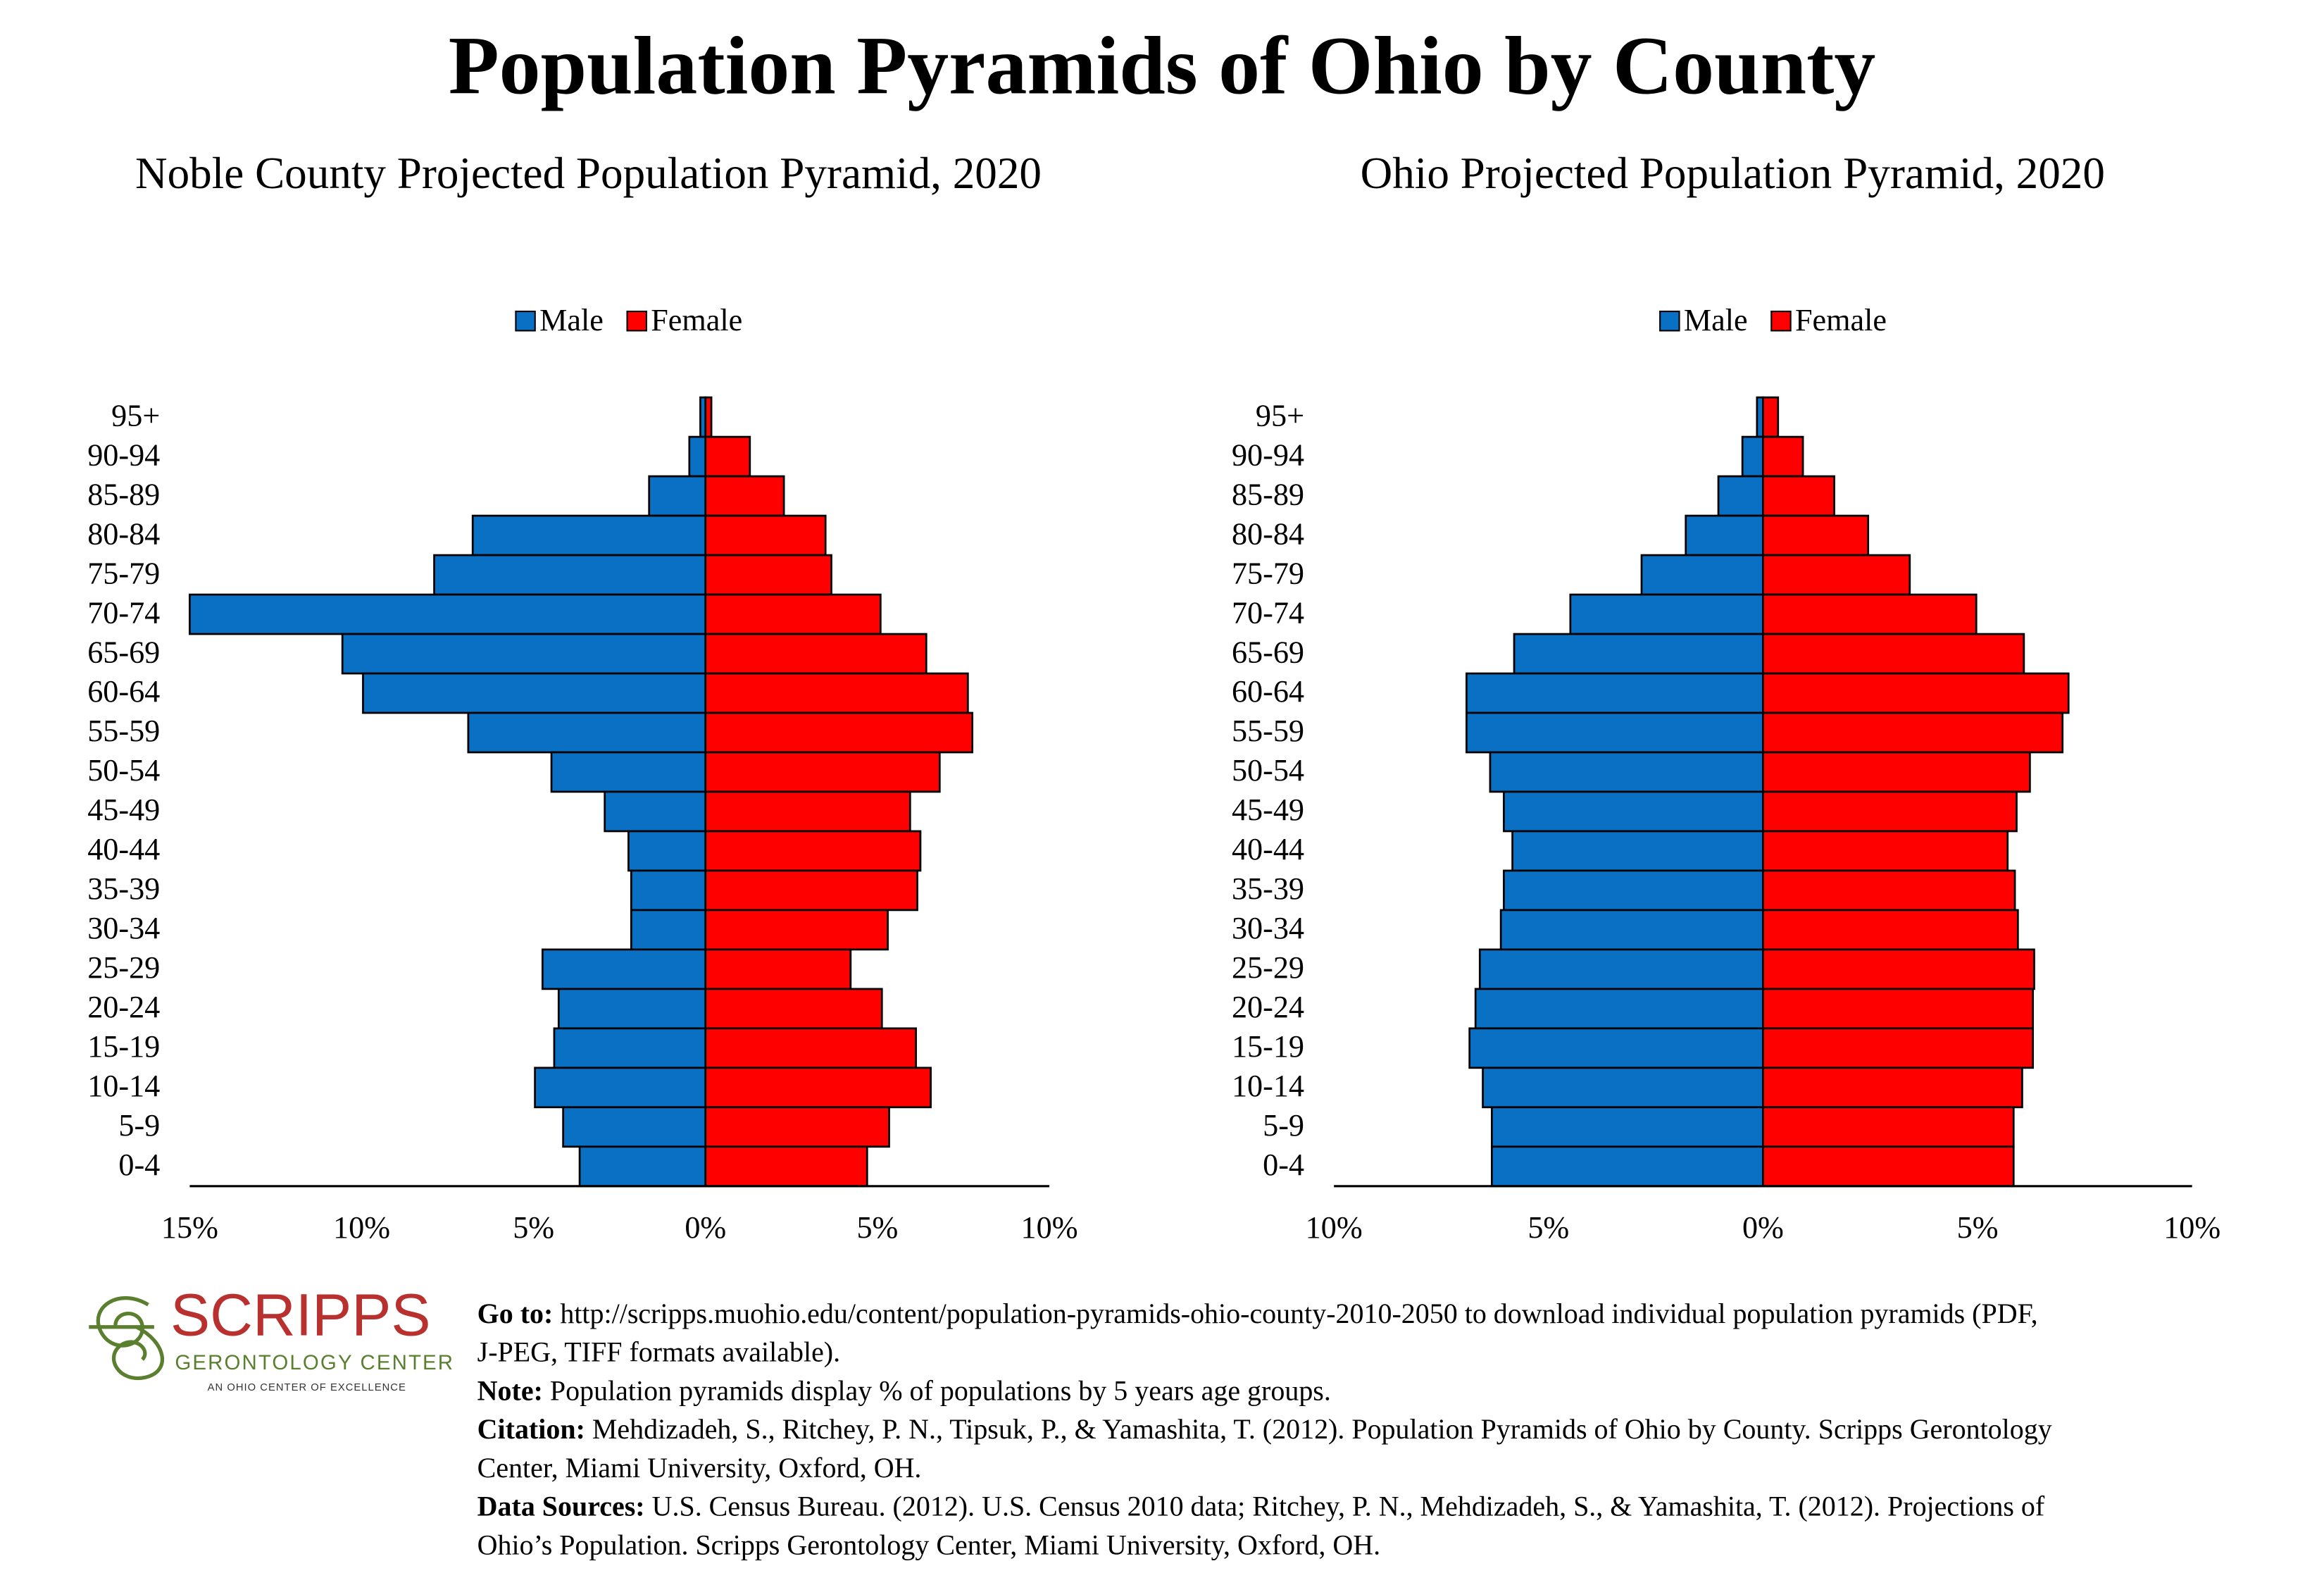 Image resolution: width=2324 pixels, height=1585 pixels. I want to click on footer-text: J-PEG, TIFF formats available)., so click(658, 1352).